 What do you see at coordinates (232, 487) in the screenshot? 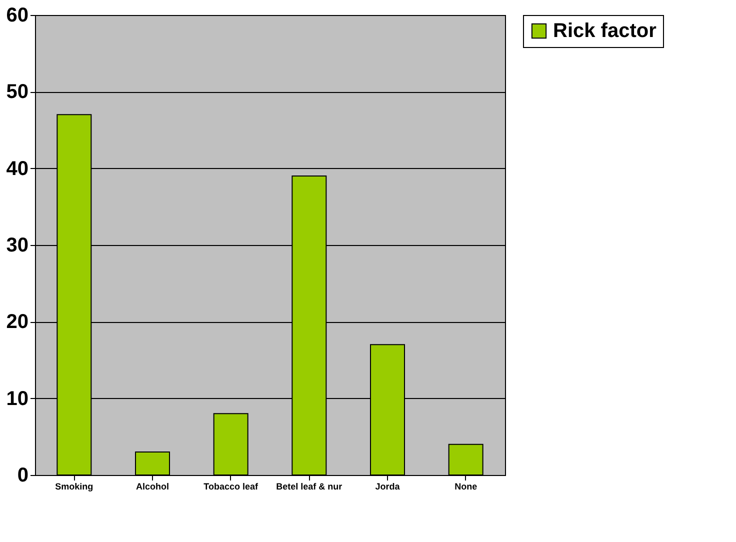
I see `x-tick-label: Tobacco leaf` at bounding box center [232, 487].